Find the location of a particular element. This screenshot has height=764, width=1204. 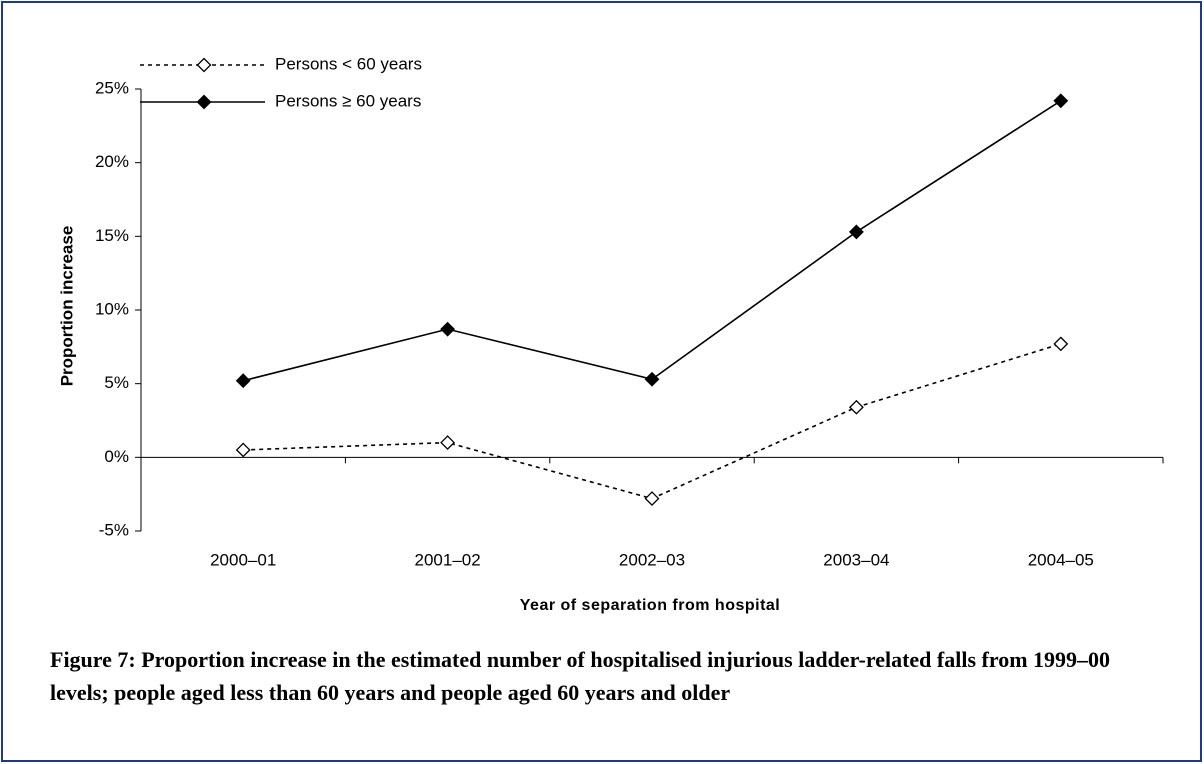

legend-label: Persons ≥ 60 years is located at coordinates (348, 100).